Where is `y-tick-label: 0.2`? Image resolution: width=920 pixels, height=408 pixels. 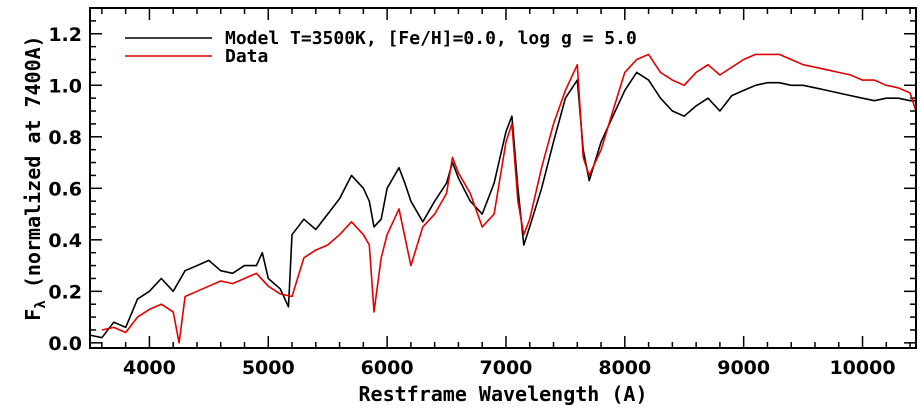
y-tick-label: 0.2 is located at coordinates (65, 292).